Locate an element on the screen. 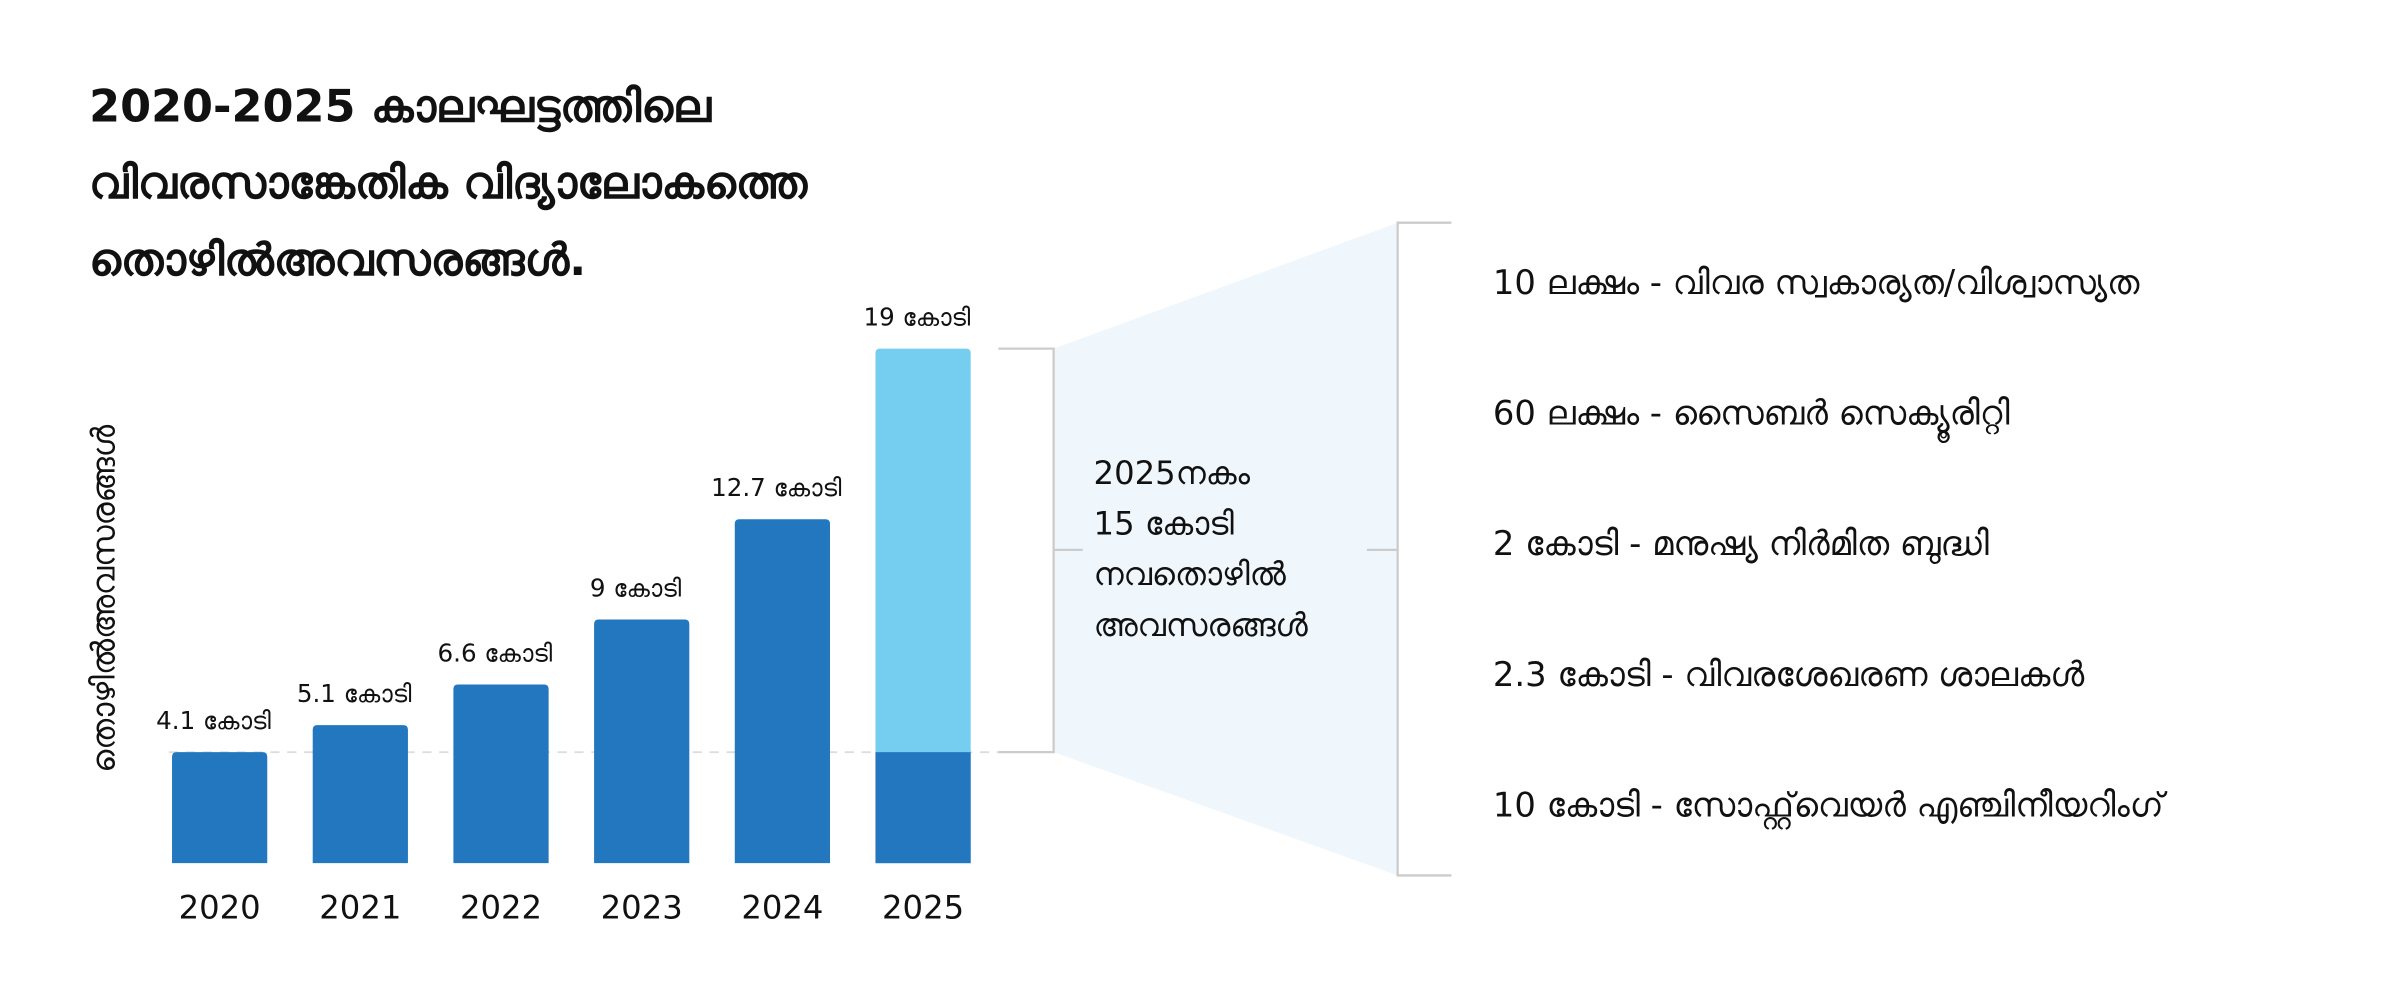 The width and height of the screenshot is (2396, 1000). data-label: 4.1 കോടി is located at coordinates (213, 720).